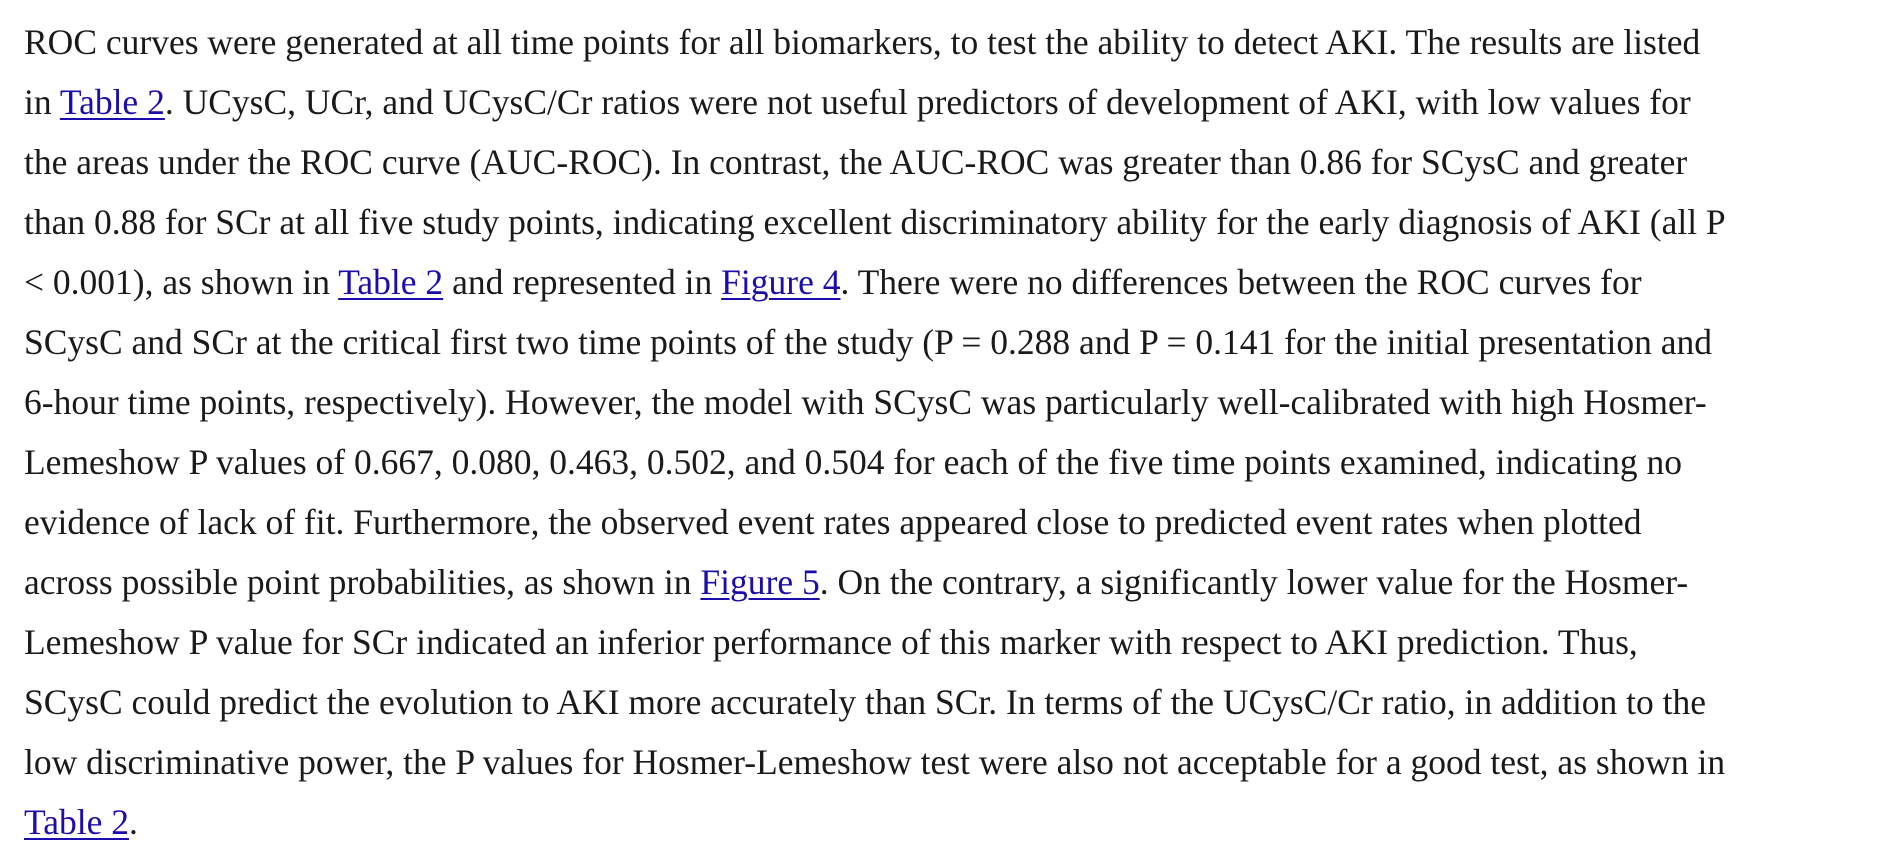 The image size is (1890, 858). Describe the element at coordinates (582, 282) in the screenshot. I see `text-run: and represented in` at that location.